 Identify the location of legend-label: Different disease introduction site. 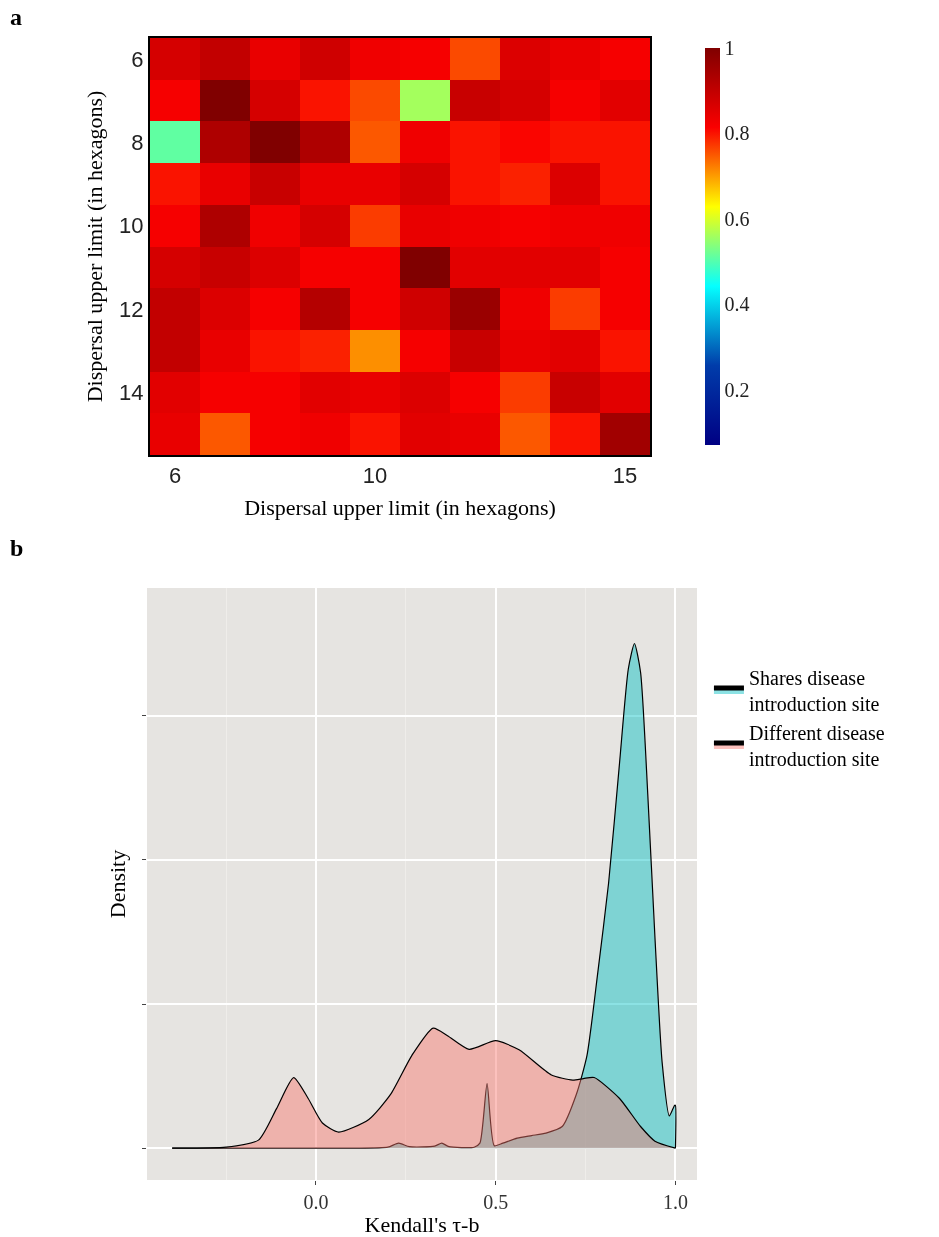
(816, 745).